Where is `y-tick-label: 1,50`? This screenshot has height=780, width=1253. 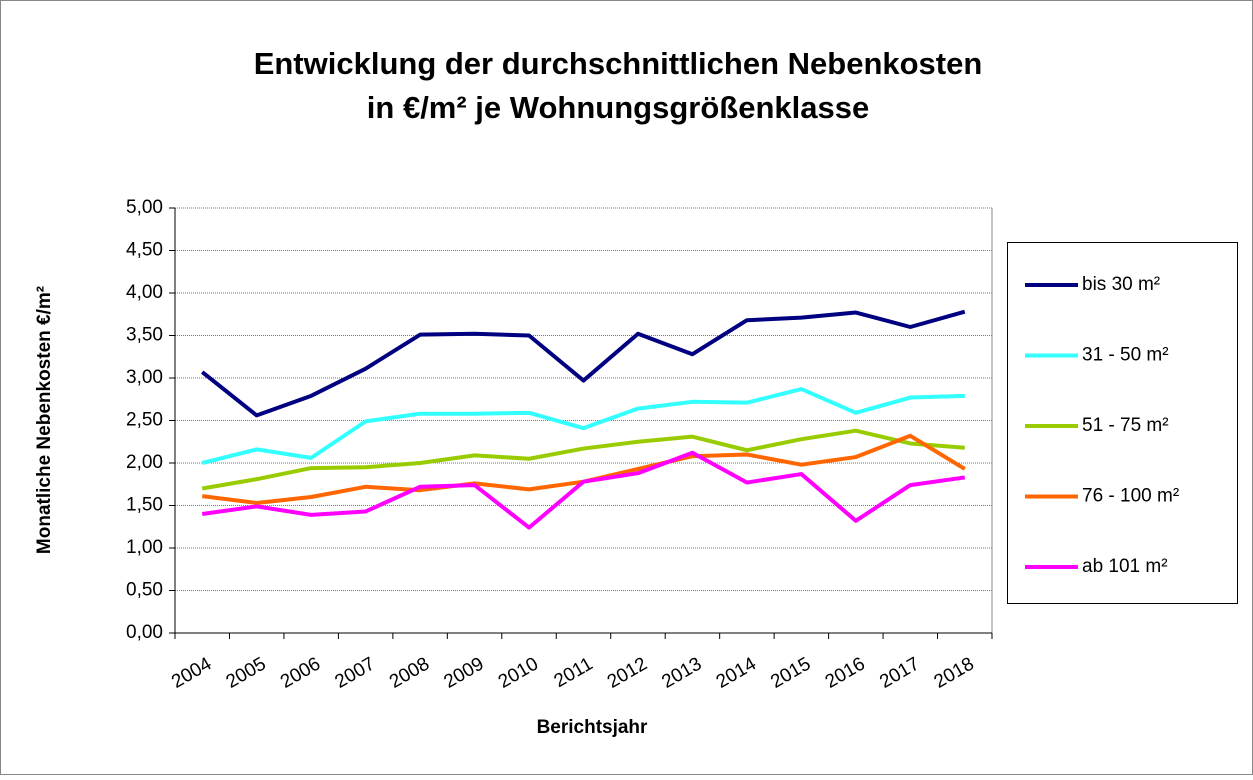 y-tick-label: 1,50 is located at coordinates (144, 505).